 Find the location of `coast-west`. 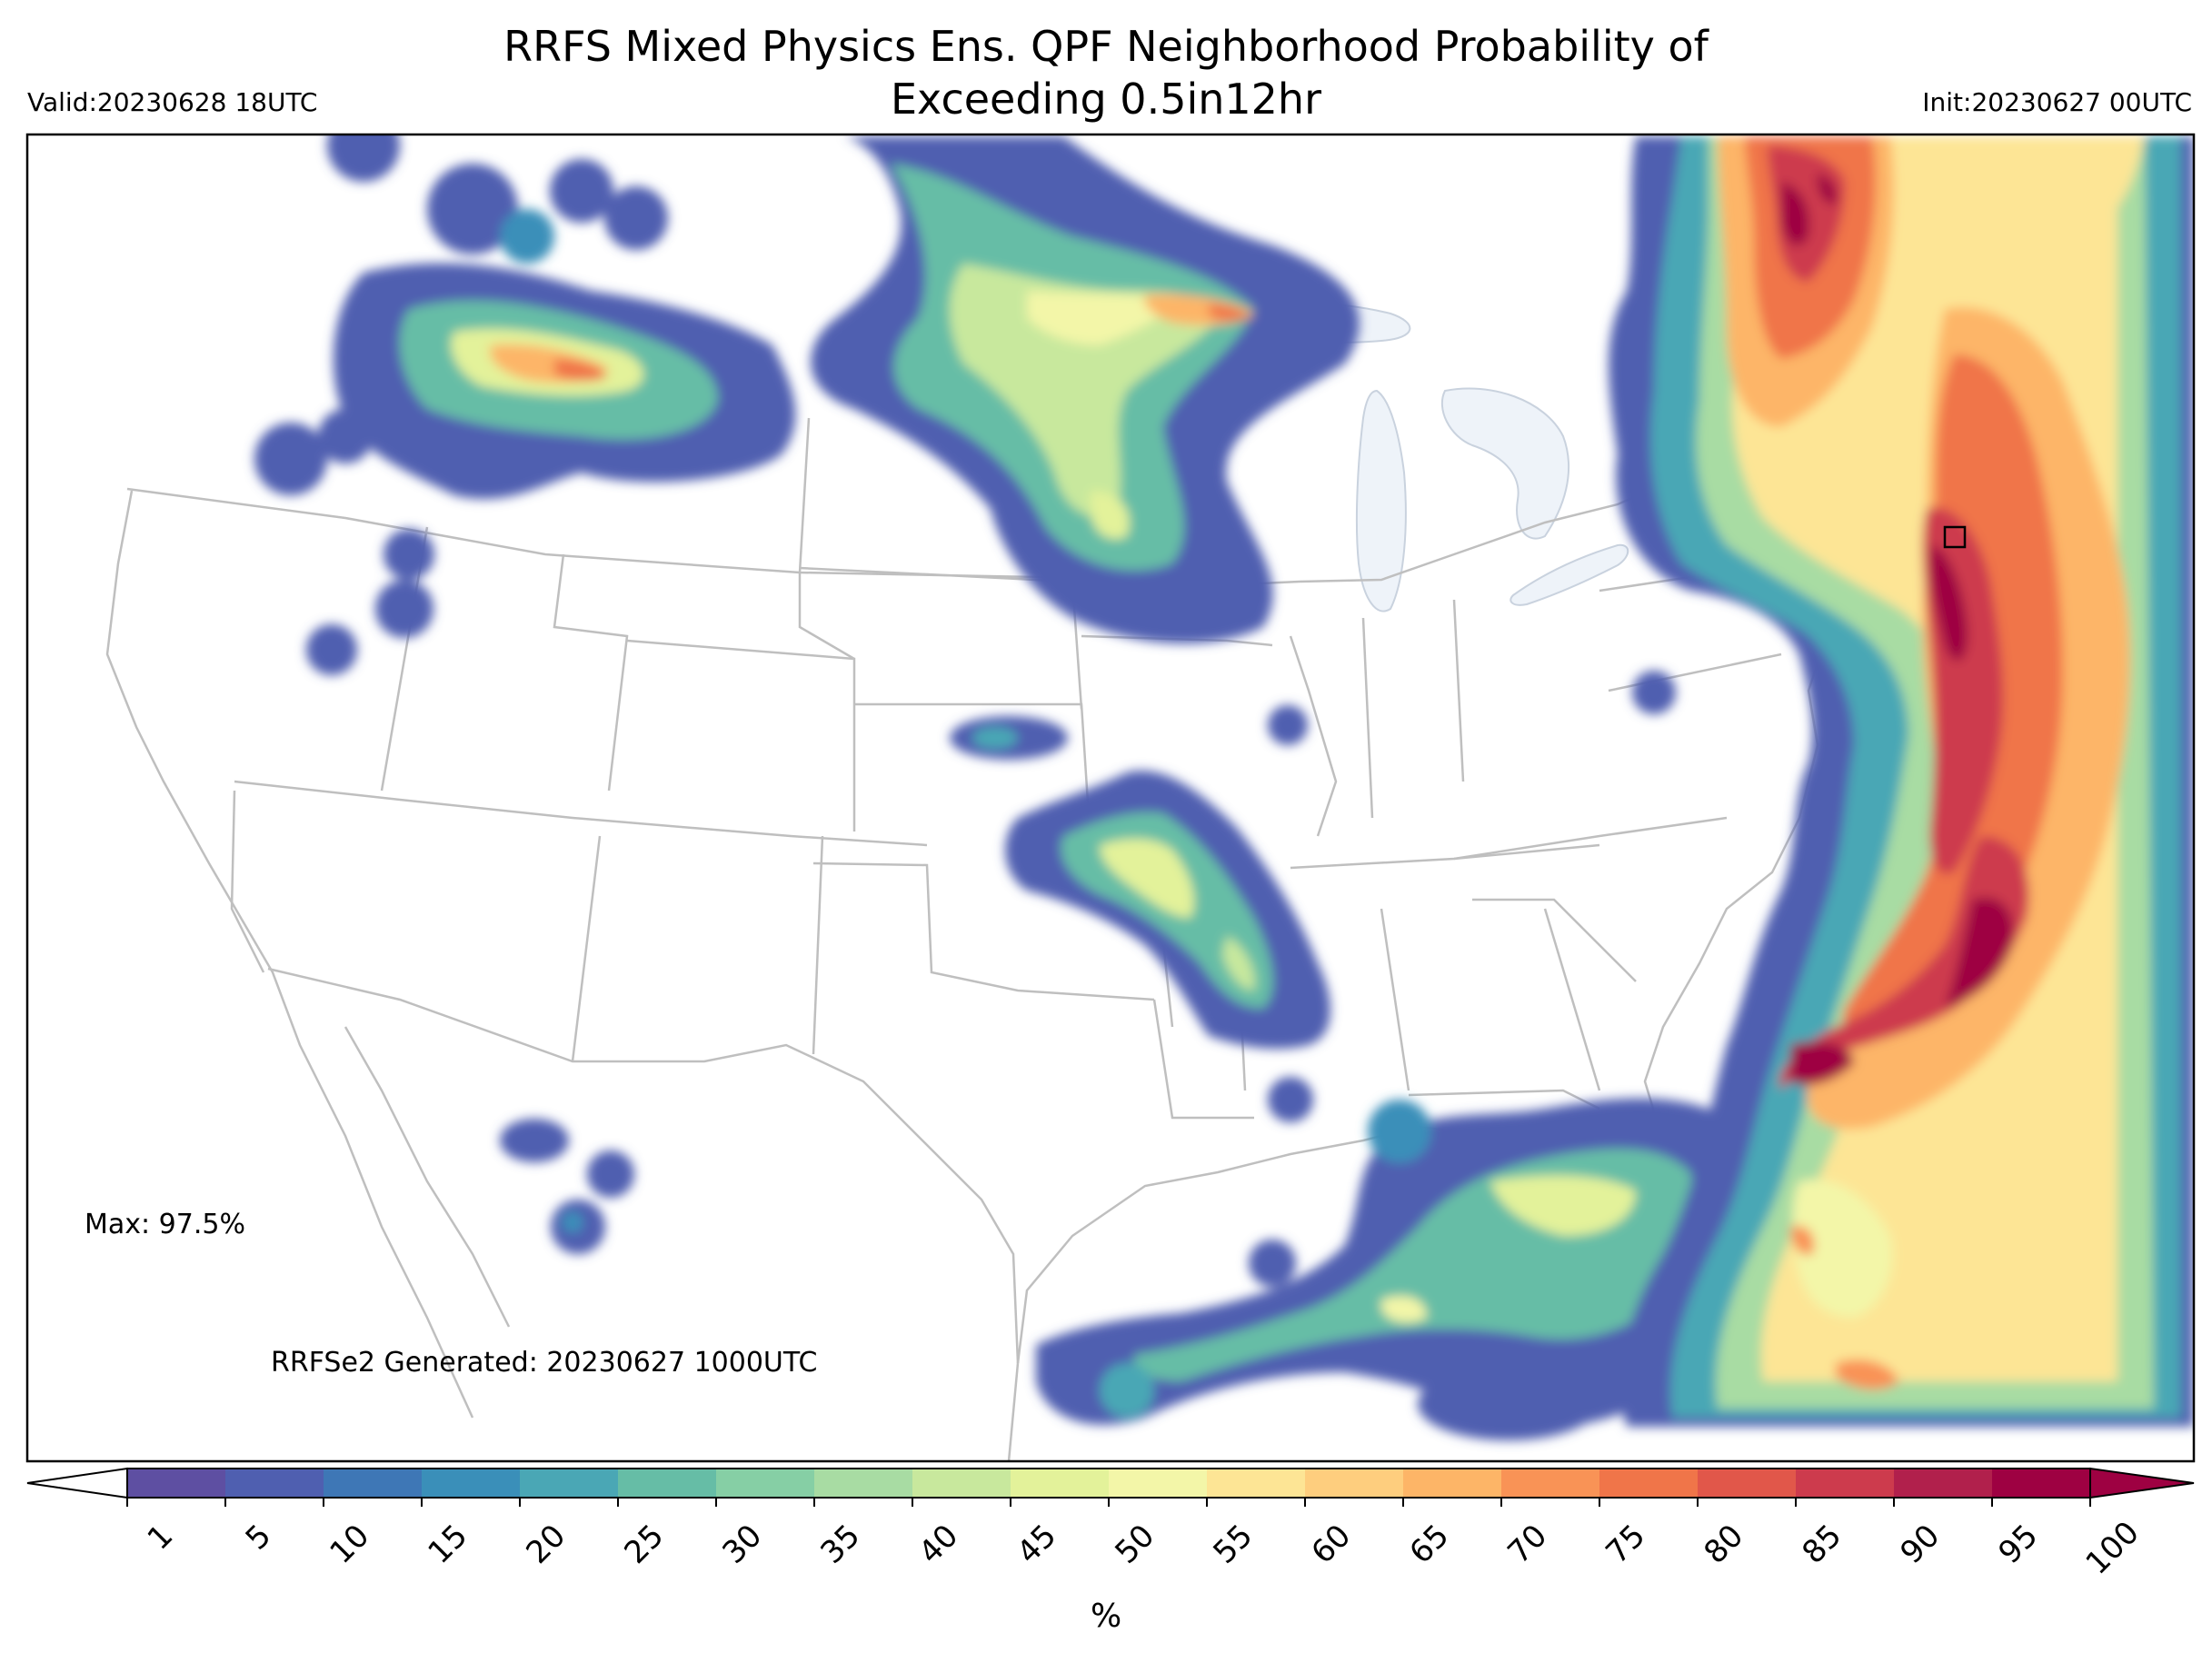

coast-west is located at coordinates (289, 954).